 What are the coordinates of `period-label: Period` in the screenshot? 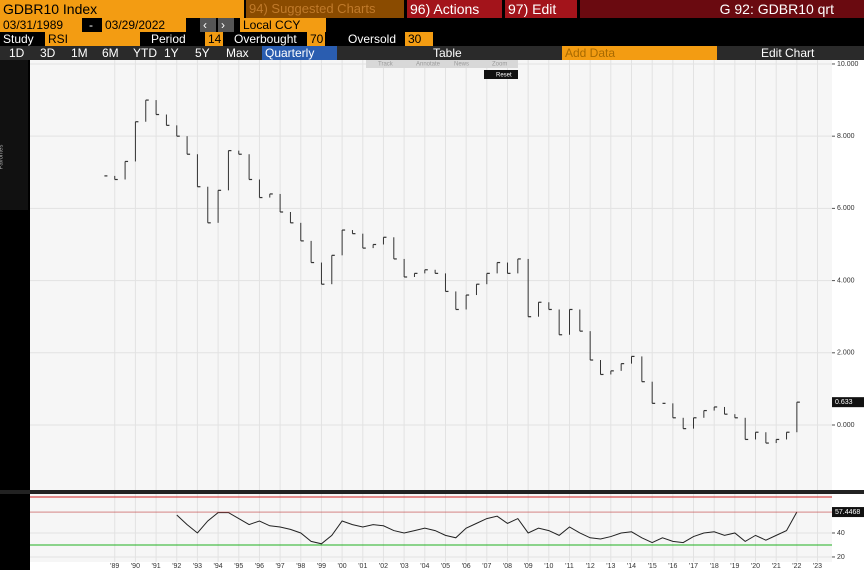 It's located at (168, 39).